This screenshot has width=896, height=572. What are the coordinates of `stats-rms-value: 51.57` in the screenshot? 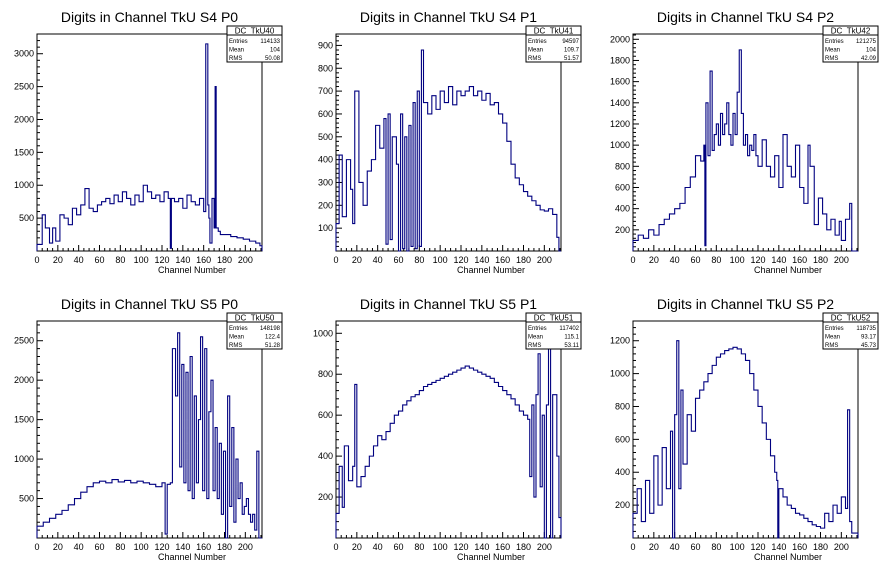 It's located at (572, 59).